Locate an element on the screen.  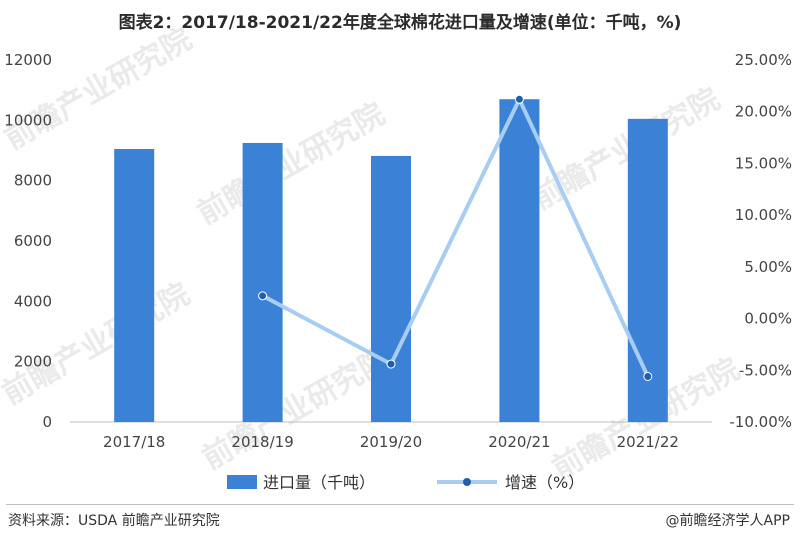
right-tick-label: 10.00% is located at coordinates (763, 215).